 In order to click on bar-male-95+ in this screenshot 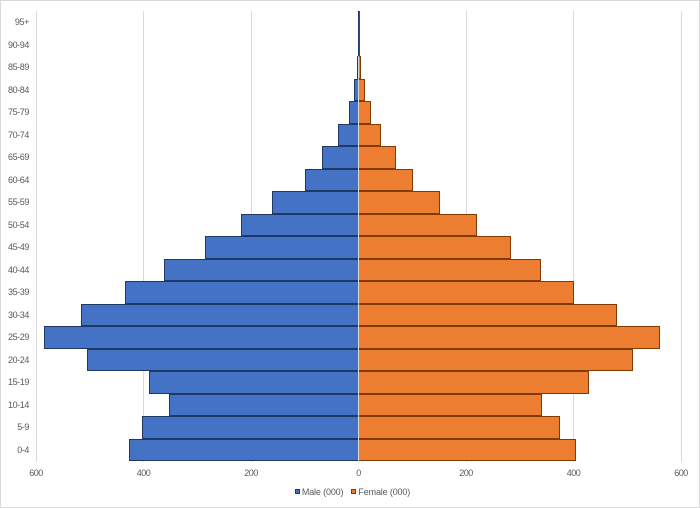, I will do `click(358, 22)`.